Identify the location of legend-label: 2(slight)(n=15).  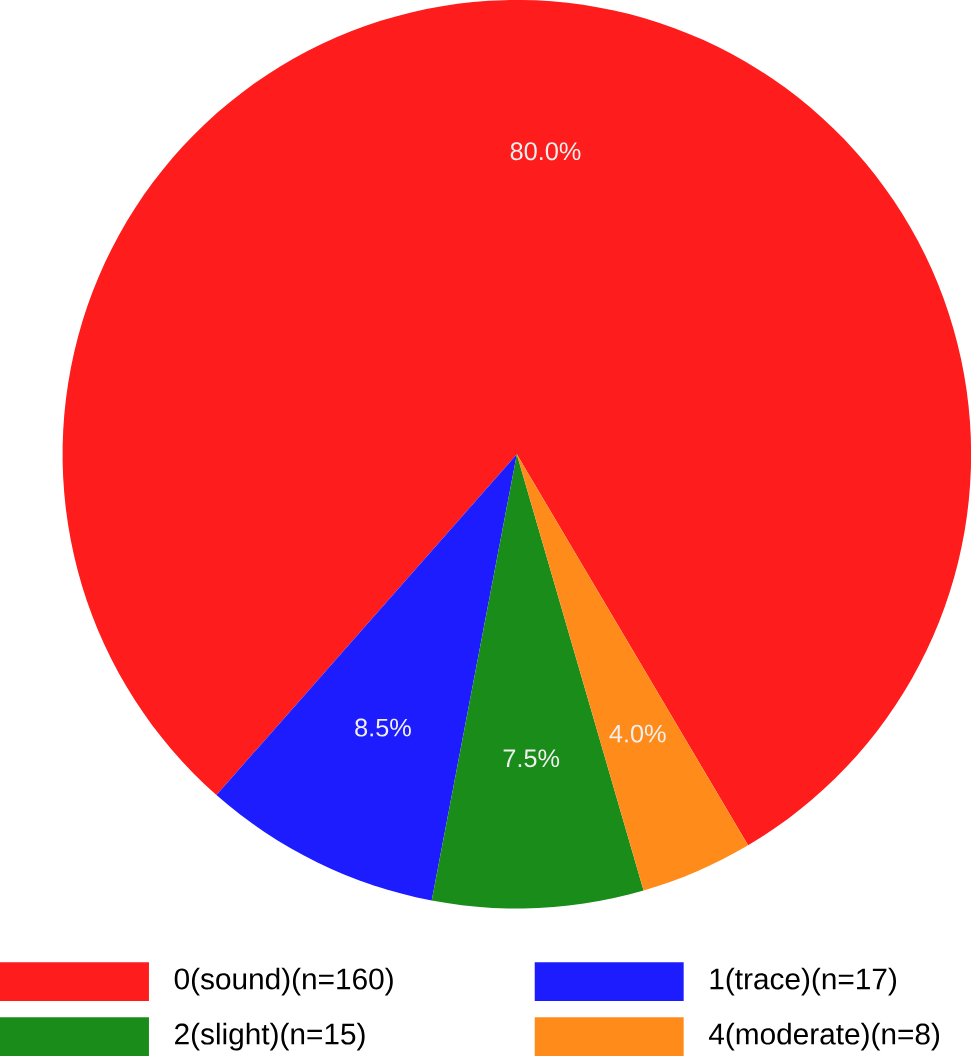
(270, 1036).